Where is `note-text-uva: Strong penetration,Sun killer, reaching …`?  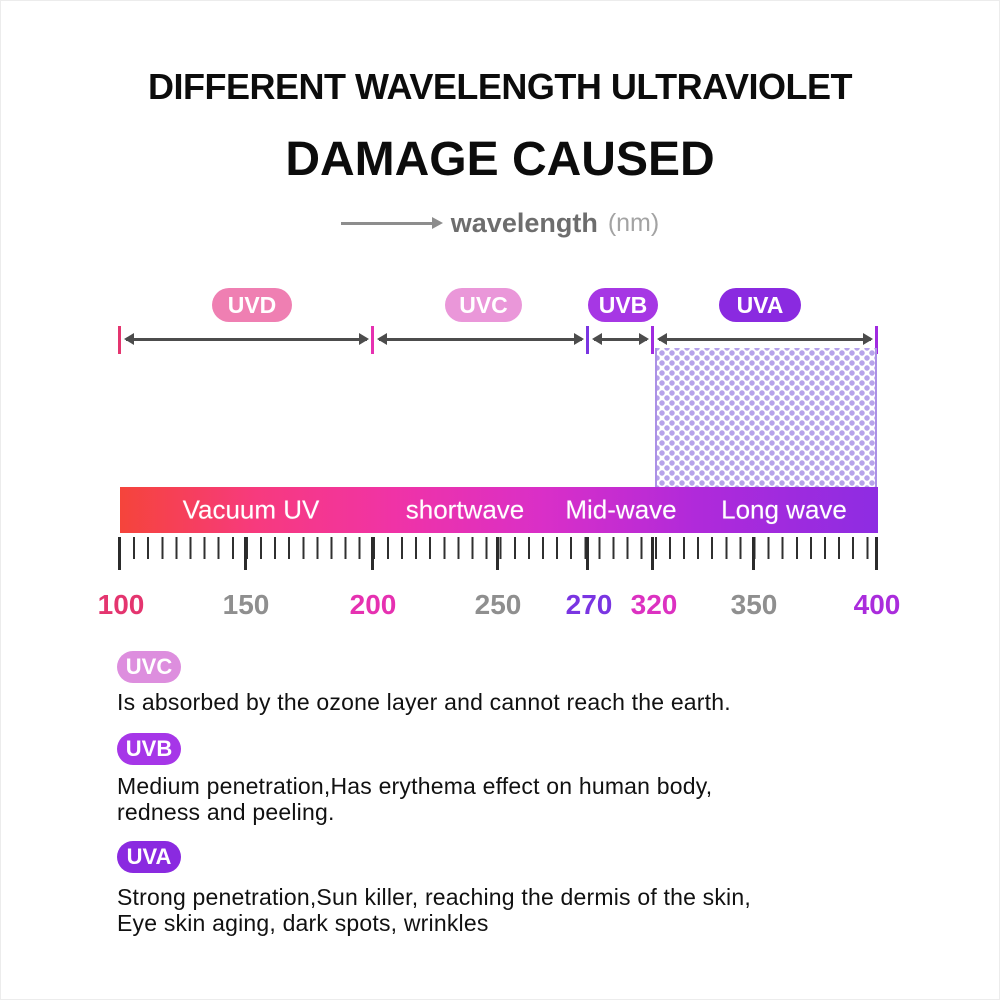 note-text-uva: Strong penetration,Sun killer, reaching … is located at coordinates (434, 910).